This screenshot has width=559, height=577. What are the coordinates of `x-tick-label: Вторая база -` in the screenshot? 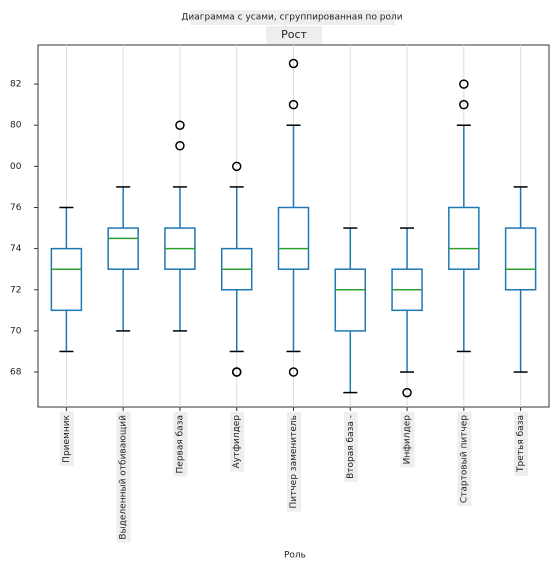 It's located at (351, 447).